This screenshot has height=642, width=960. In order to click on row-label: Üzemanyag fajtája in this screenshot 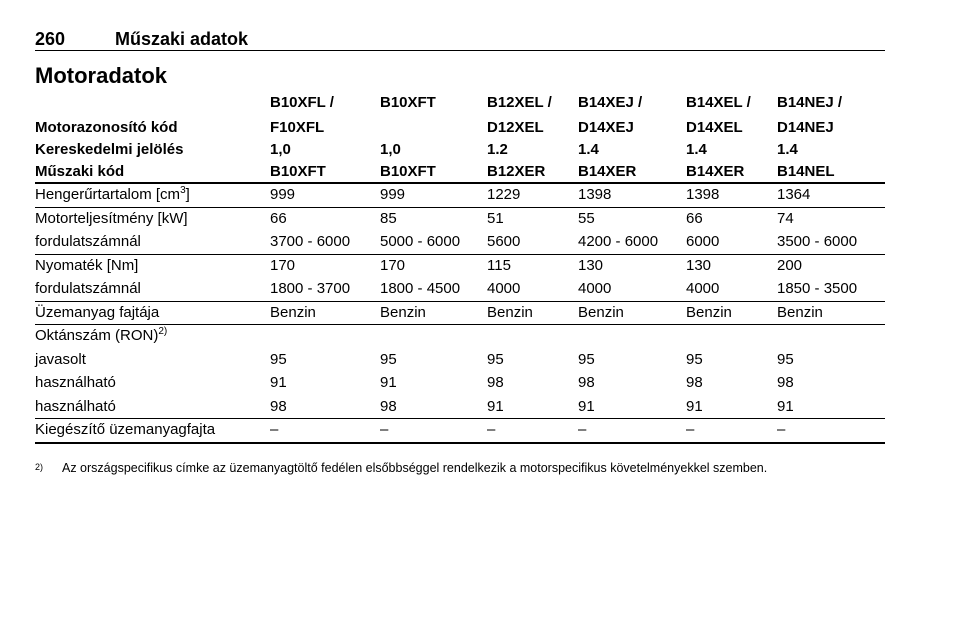, I will do `click(97, 313)`.